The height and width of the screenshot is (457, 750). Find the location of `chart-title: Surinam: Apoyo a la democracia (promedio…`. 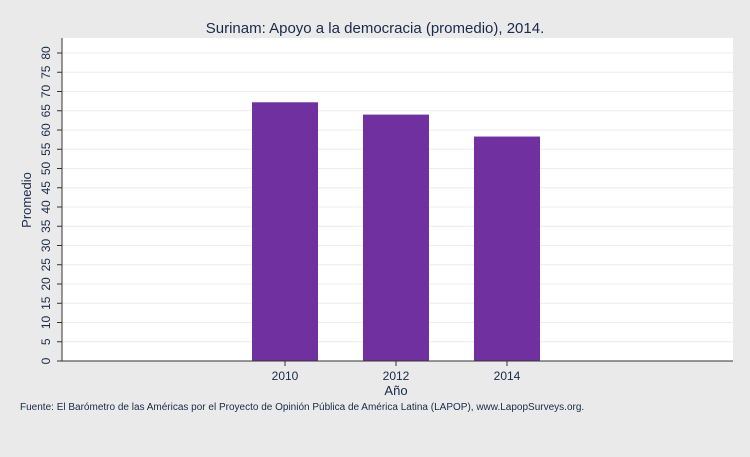

chart-title: Surinam: Apoyo a la democracia (promedio… is located at coordinates (375, 28).